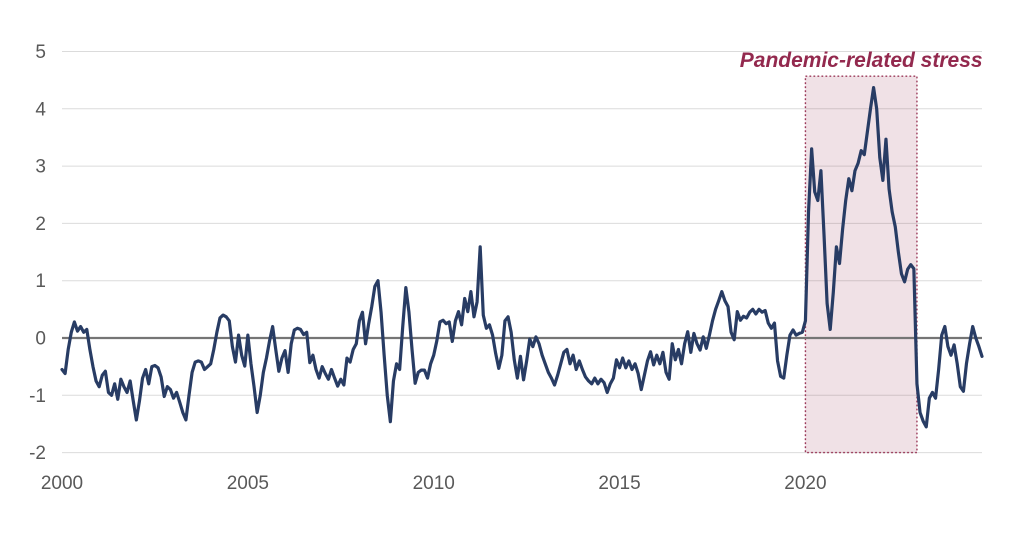 The width and height of the screenshot is (1024, 555). What do you see at coordinates (40, 281) in the screenshot?
I see `y-tick-label: 1` at bounding box center [40, 281].